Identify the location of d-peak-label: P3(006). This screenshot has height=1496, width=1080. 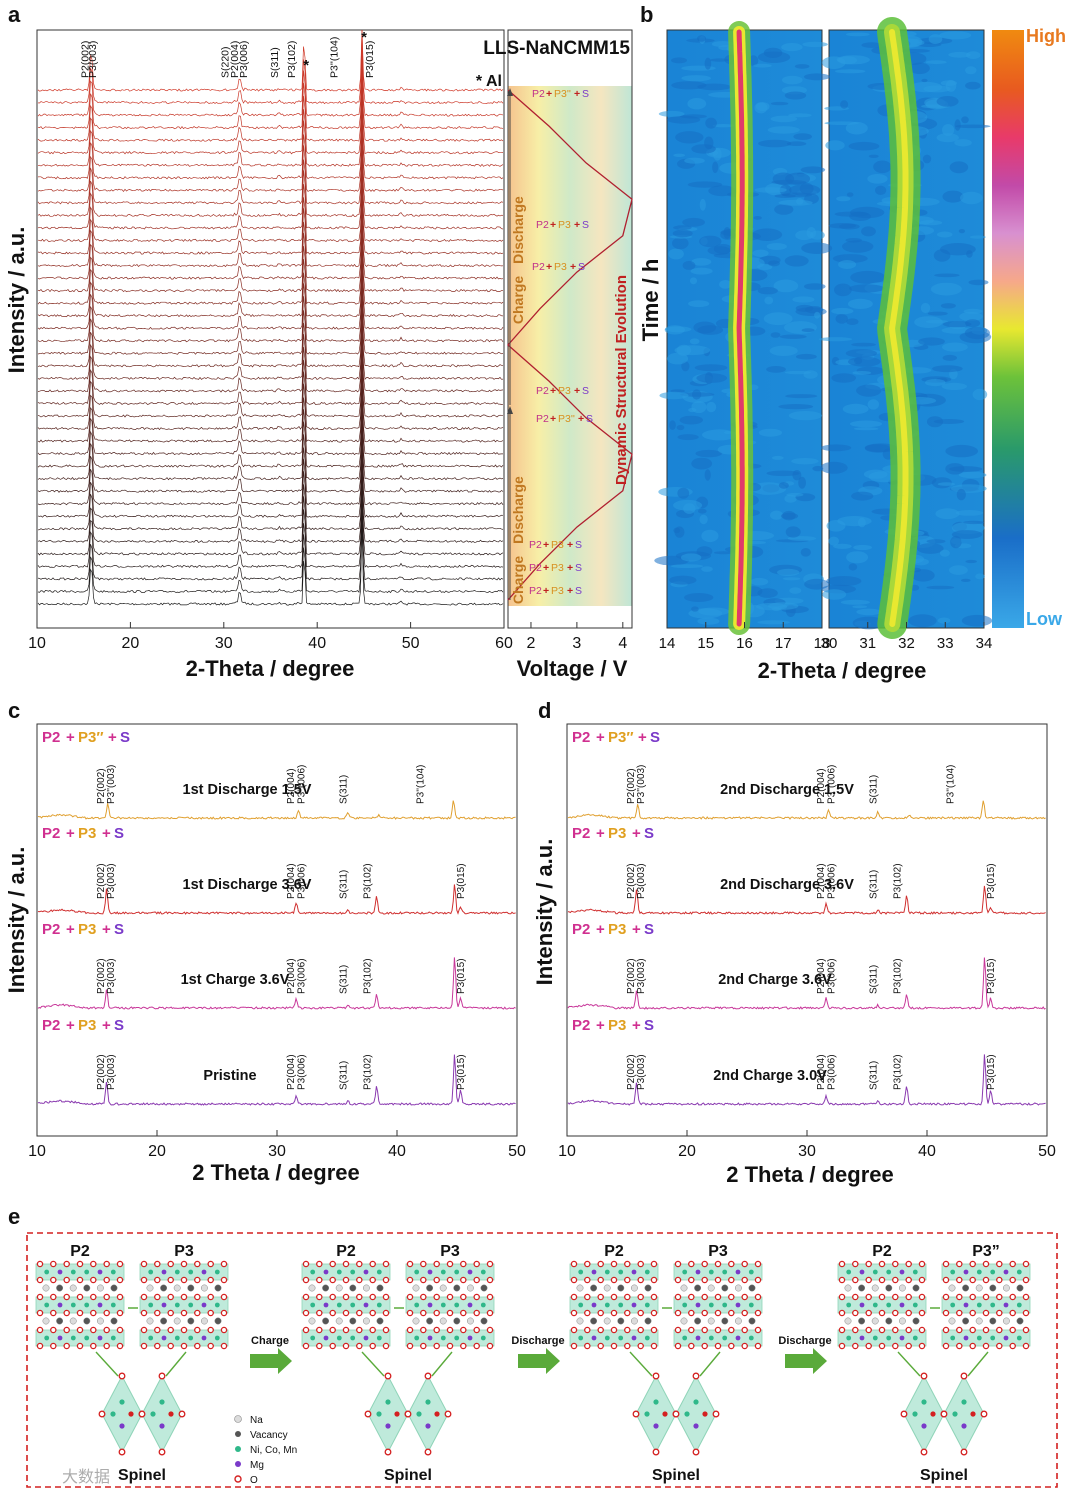
(832, 1072).